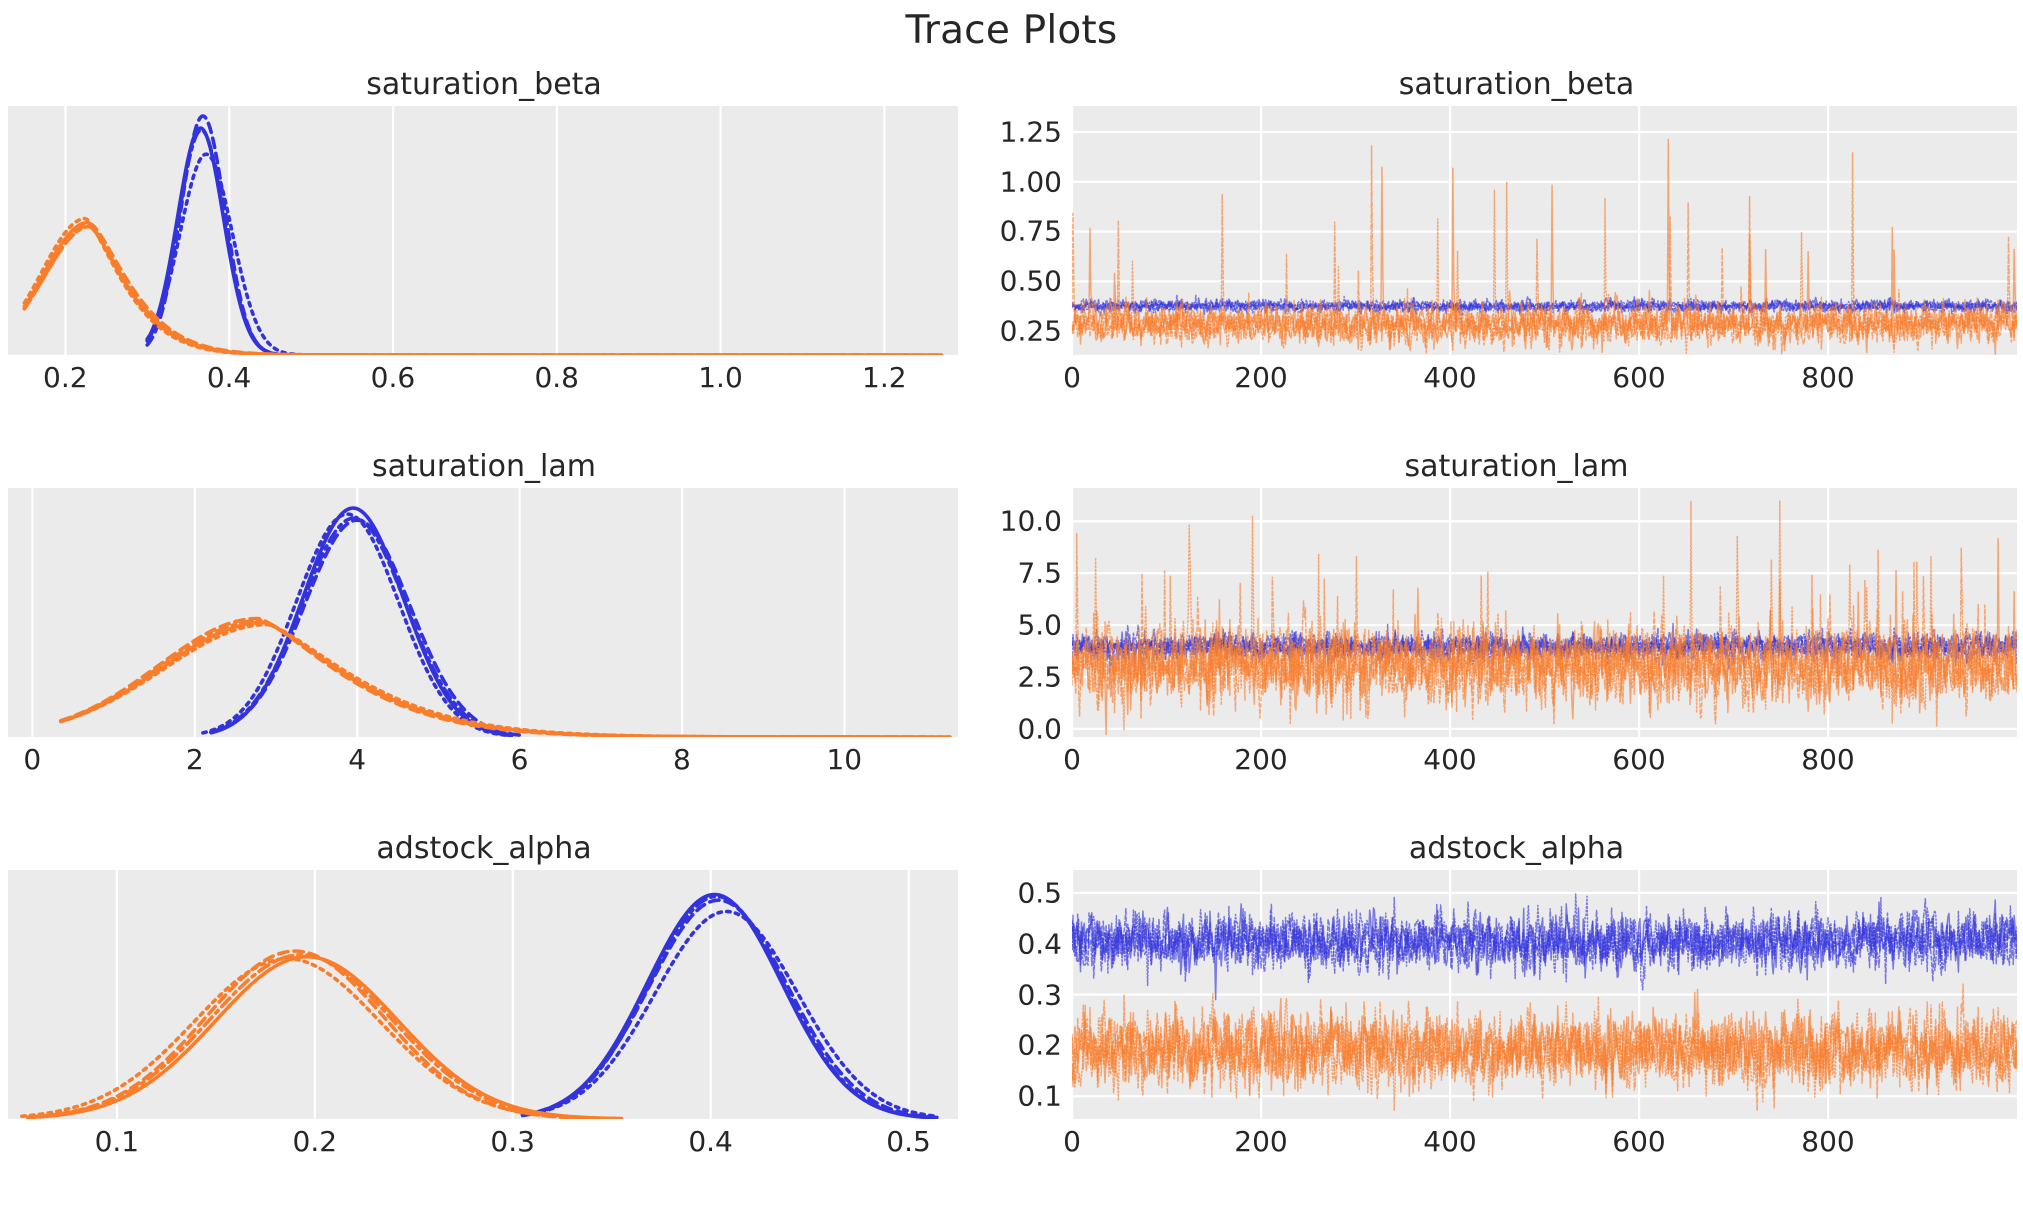  I want to click on x-tick-label: 0.8, so click(556, 377).